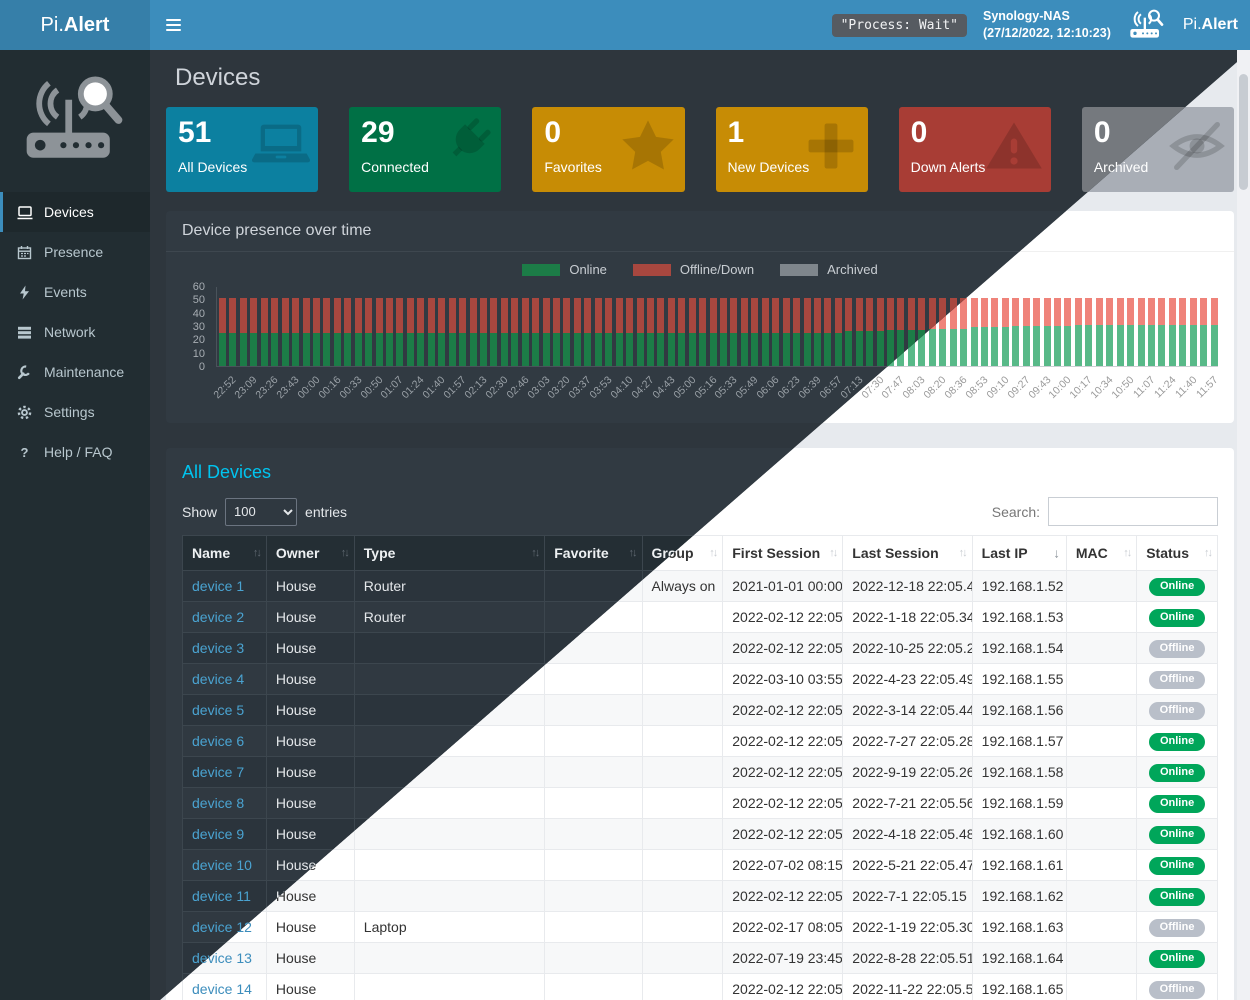 This screenshot has width=1250, height=1000. I want to click on cell-last-session: 2022-1-18 22:05.34, so click(907, 617).